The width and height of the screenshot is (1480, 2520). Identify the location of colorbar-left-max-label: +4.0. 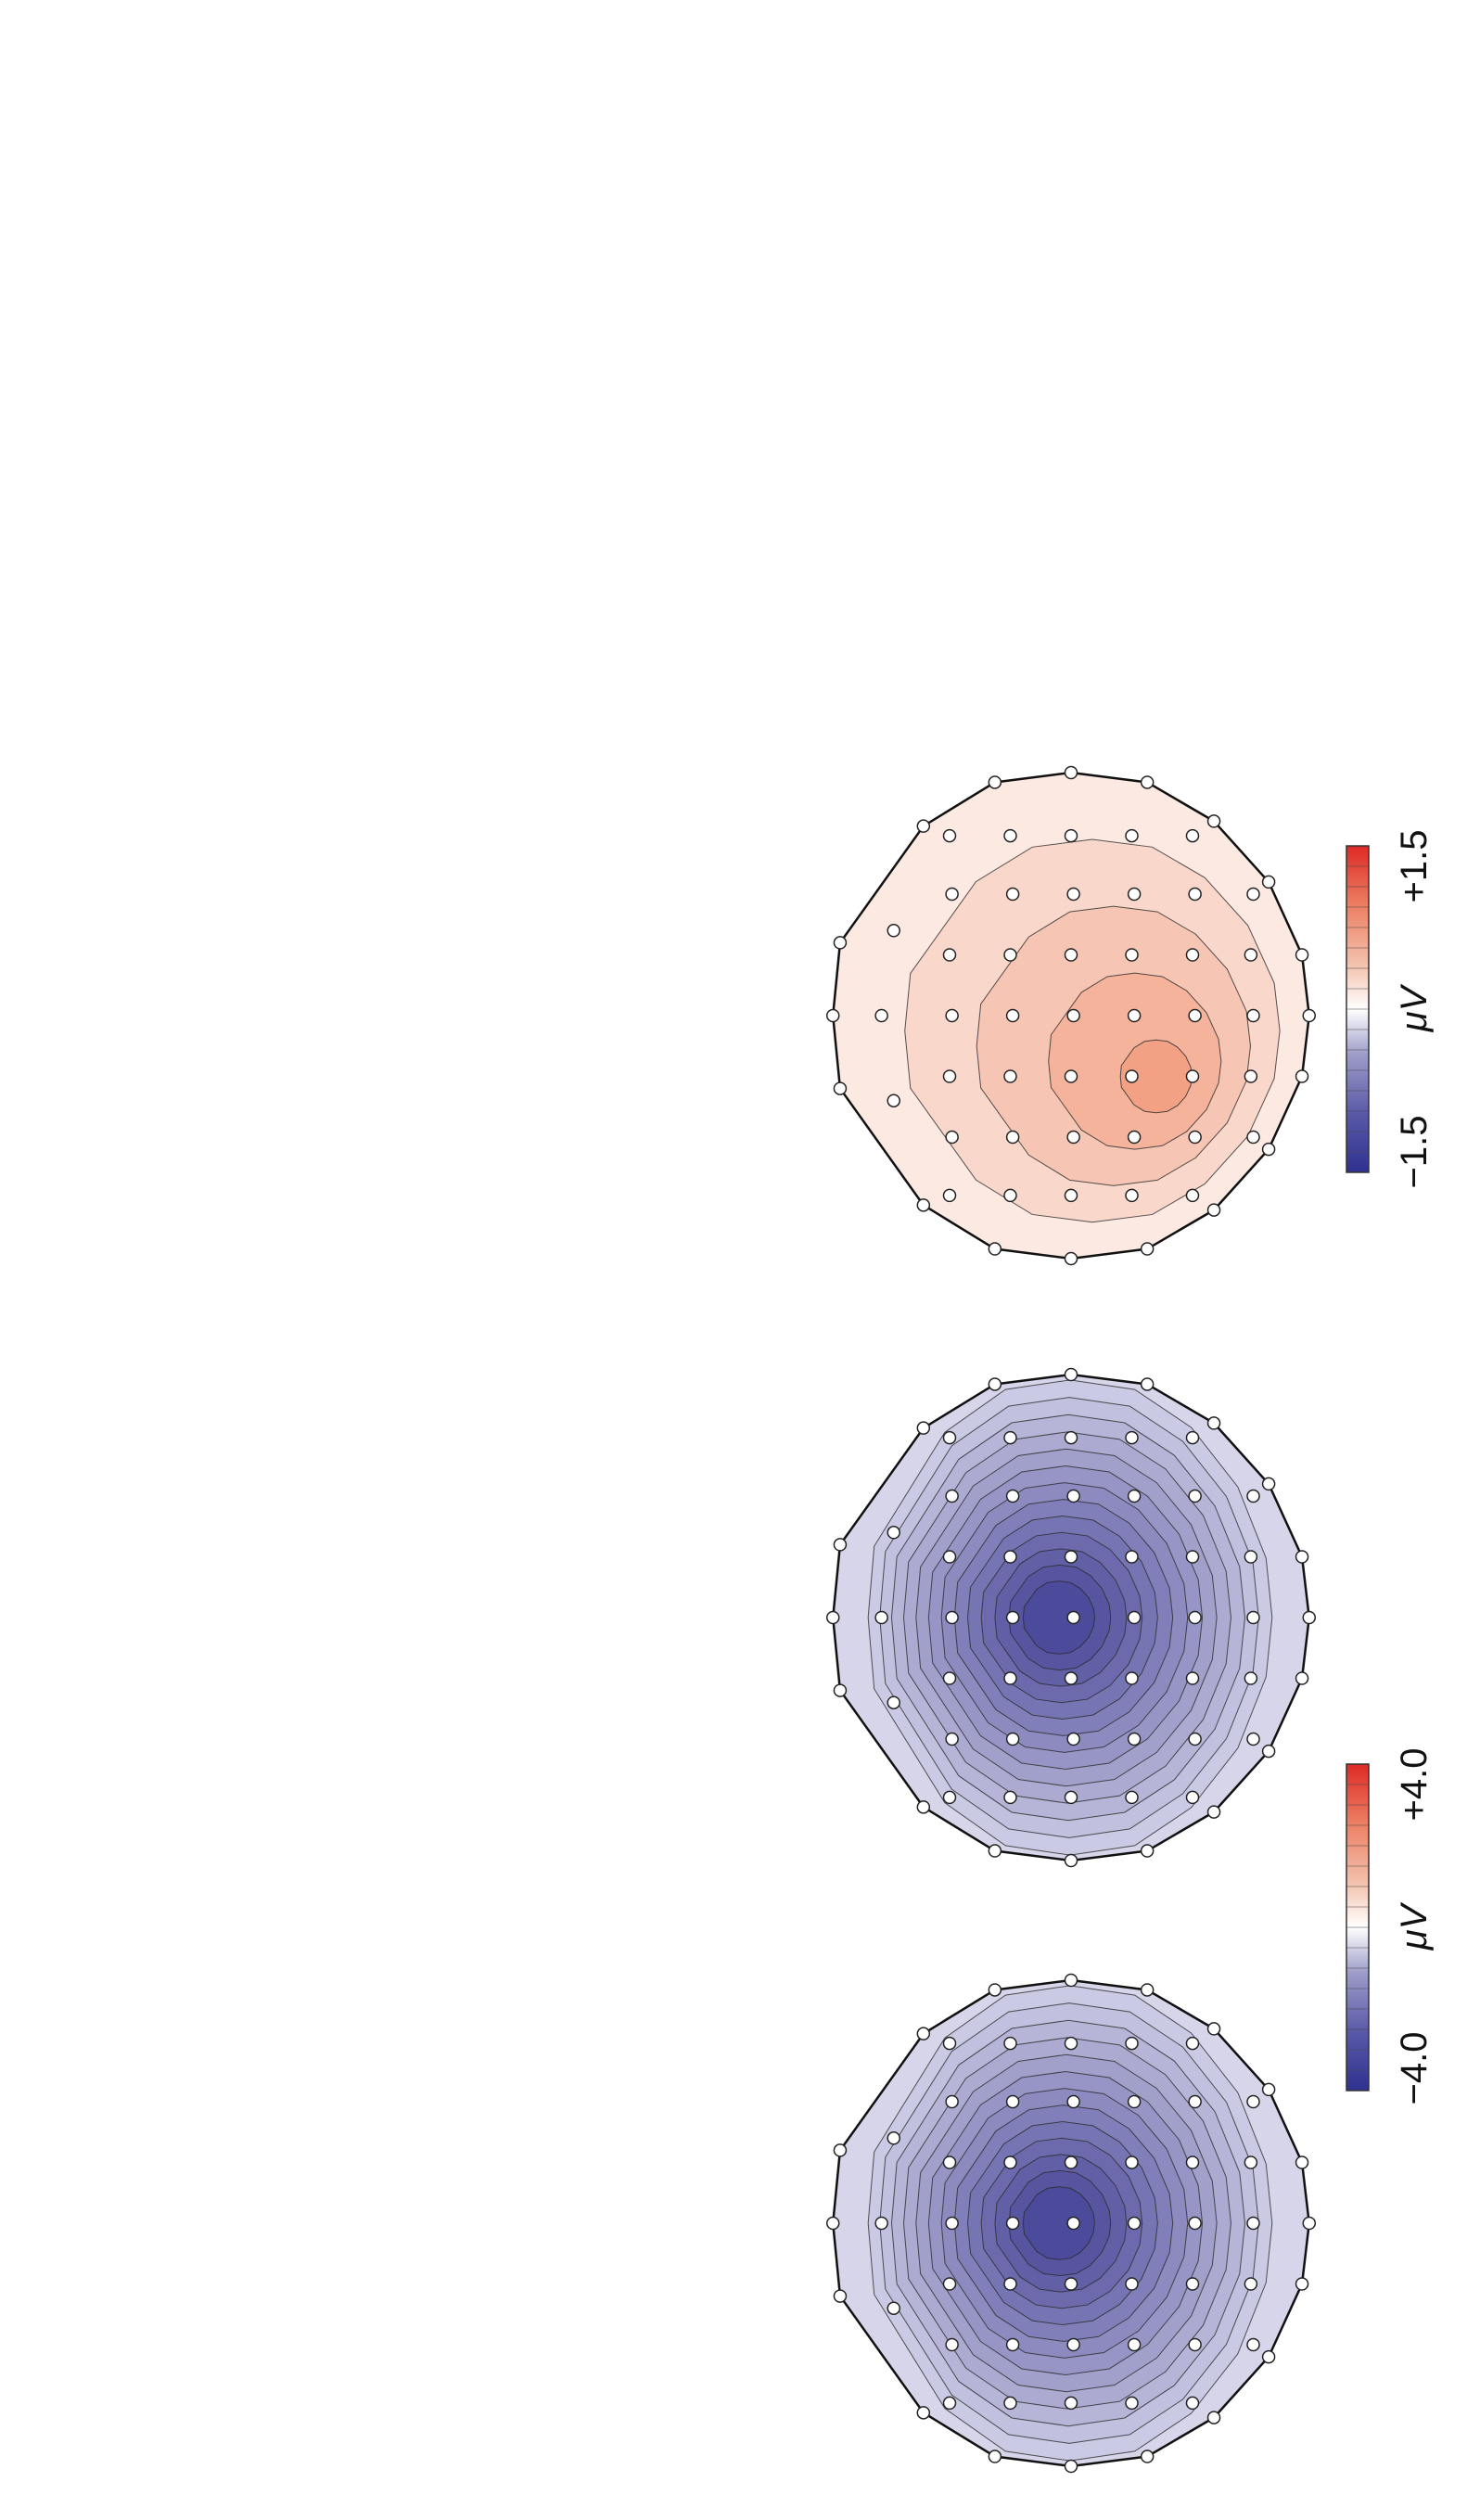
(1414, 1785).